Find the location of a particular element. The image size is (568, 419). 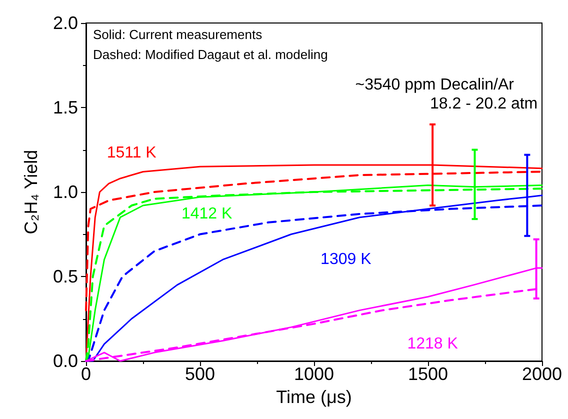

y-tick-label: 0.0 is located at coordinates (65, 361).